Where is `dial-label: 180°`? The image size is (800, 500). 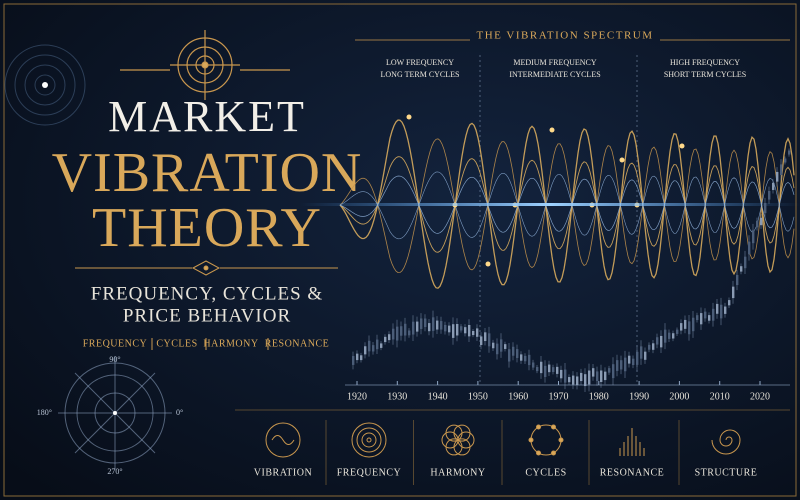
dial-label: 180° is located at coordinates (44, 412).